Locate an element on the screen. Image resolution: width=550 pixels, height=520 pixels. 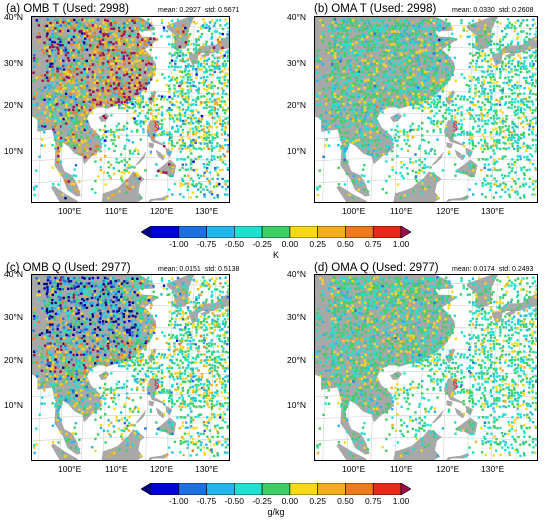
lon-label-a-120: 120°E is located at coordinates (162, 211).